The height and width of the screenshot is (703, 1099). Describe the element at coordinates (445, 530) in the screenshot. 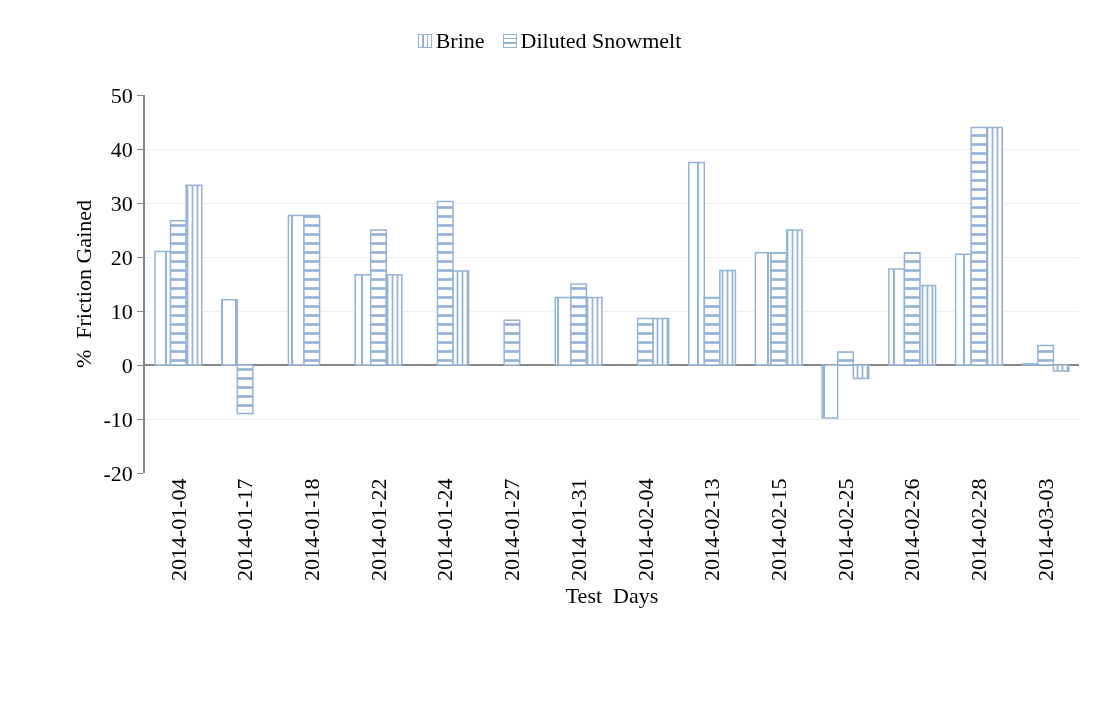

I see `x-tick-label: 2014-01-24` at that location.